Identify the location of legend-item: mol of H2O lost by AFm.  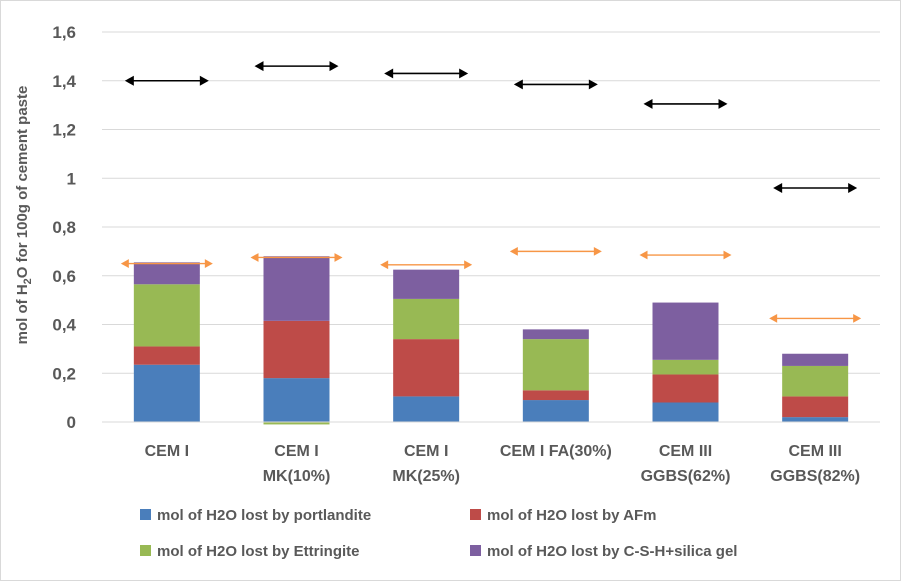
(563, 515).